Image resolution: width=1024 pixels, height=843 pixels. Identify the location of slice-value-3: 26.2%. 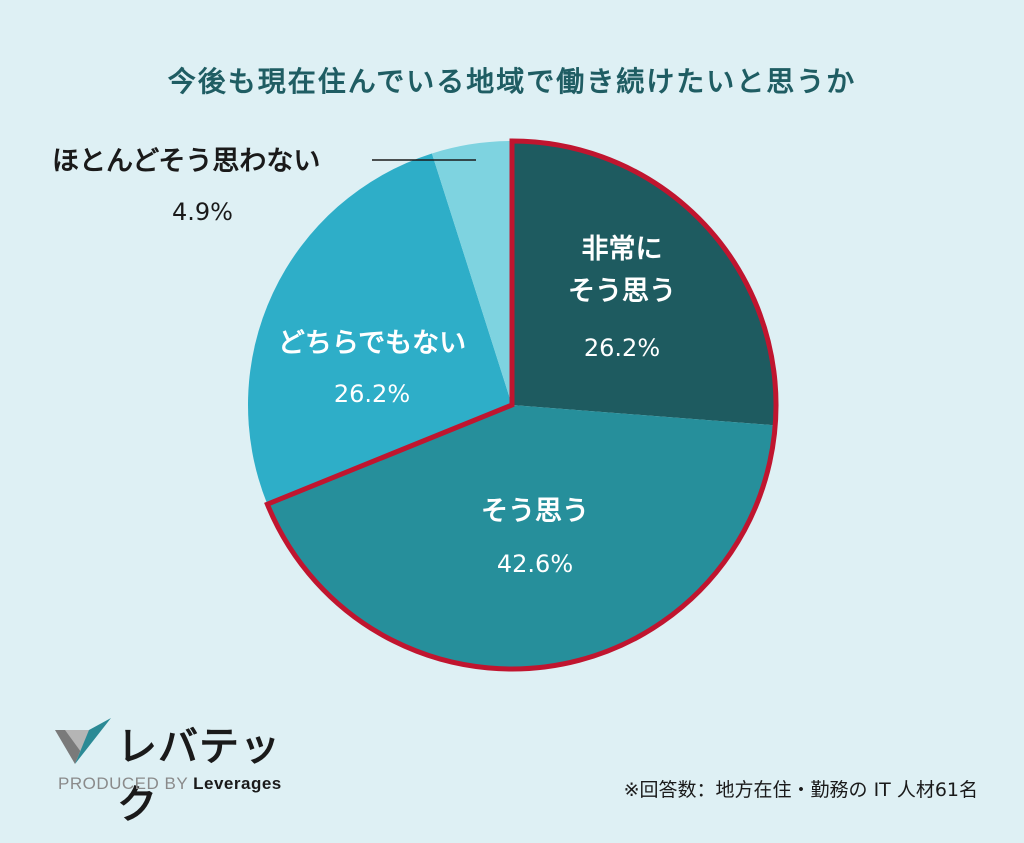
(372, 394).